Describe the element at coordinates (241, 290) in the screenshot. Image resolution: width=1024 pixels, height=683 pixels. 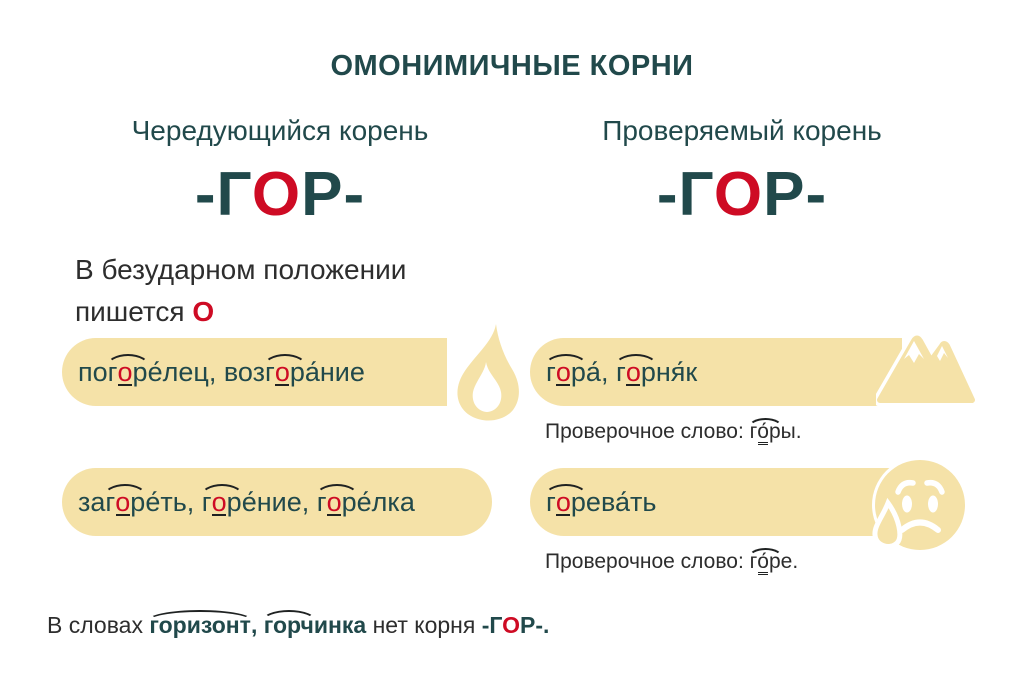
I see `unstressed-rule-note: В безударном положении пишется О` at that location.